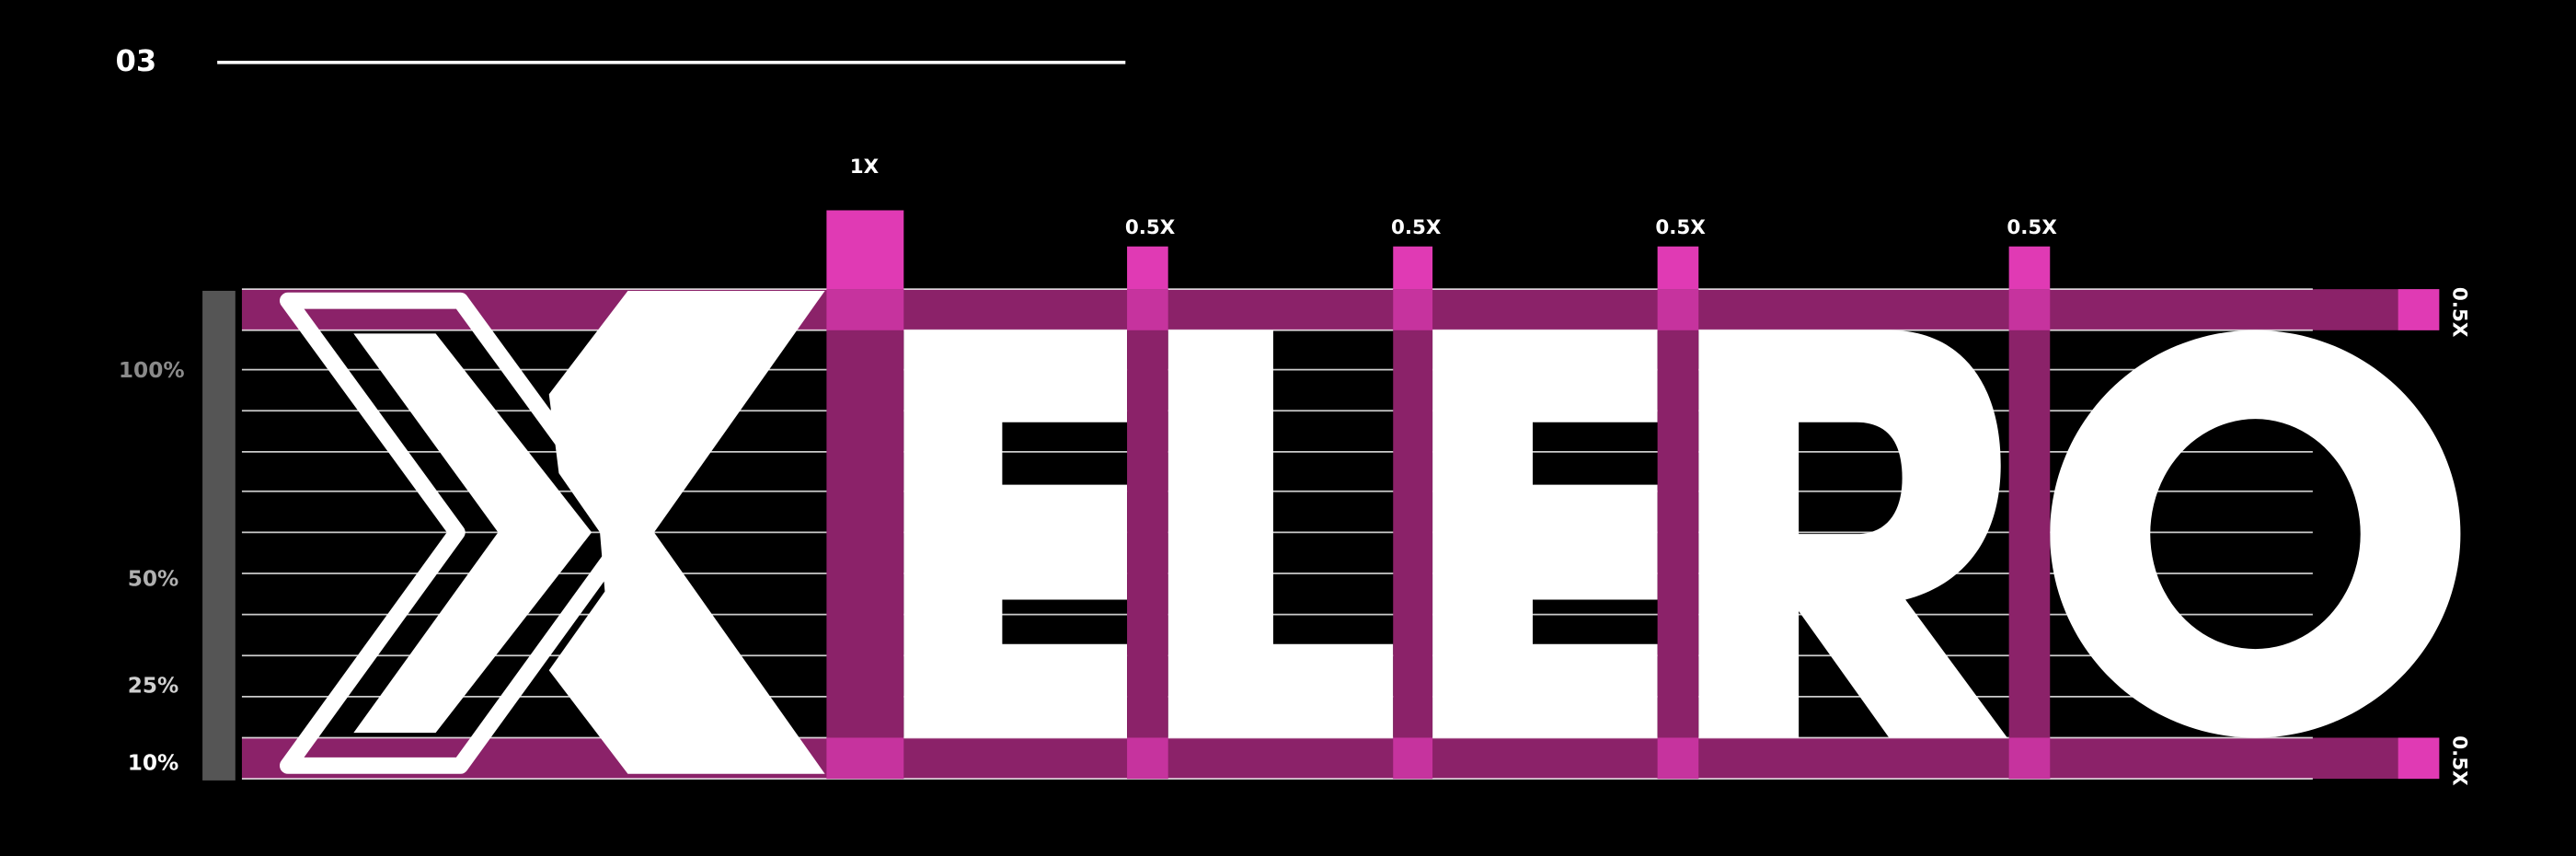 The width and height of the screenshot is (2576, 856). I want to click on percent-label: 10%, so click(153, 763).